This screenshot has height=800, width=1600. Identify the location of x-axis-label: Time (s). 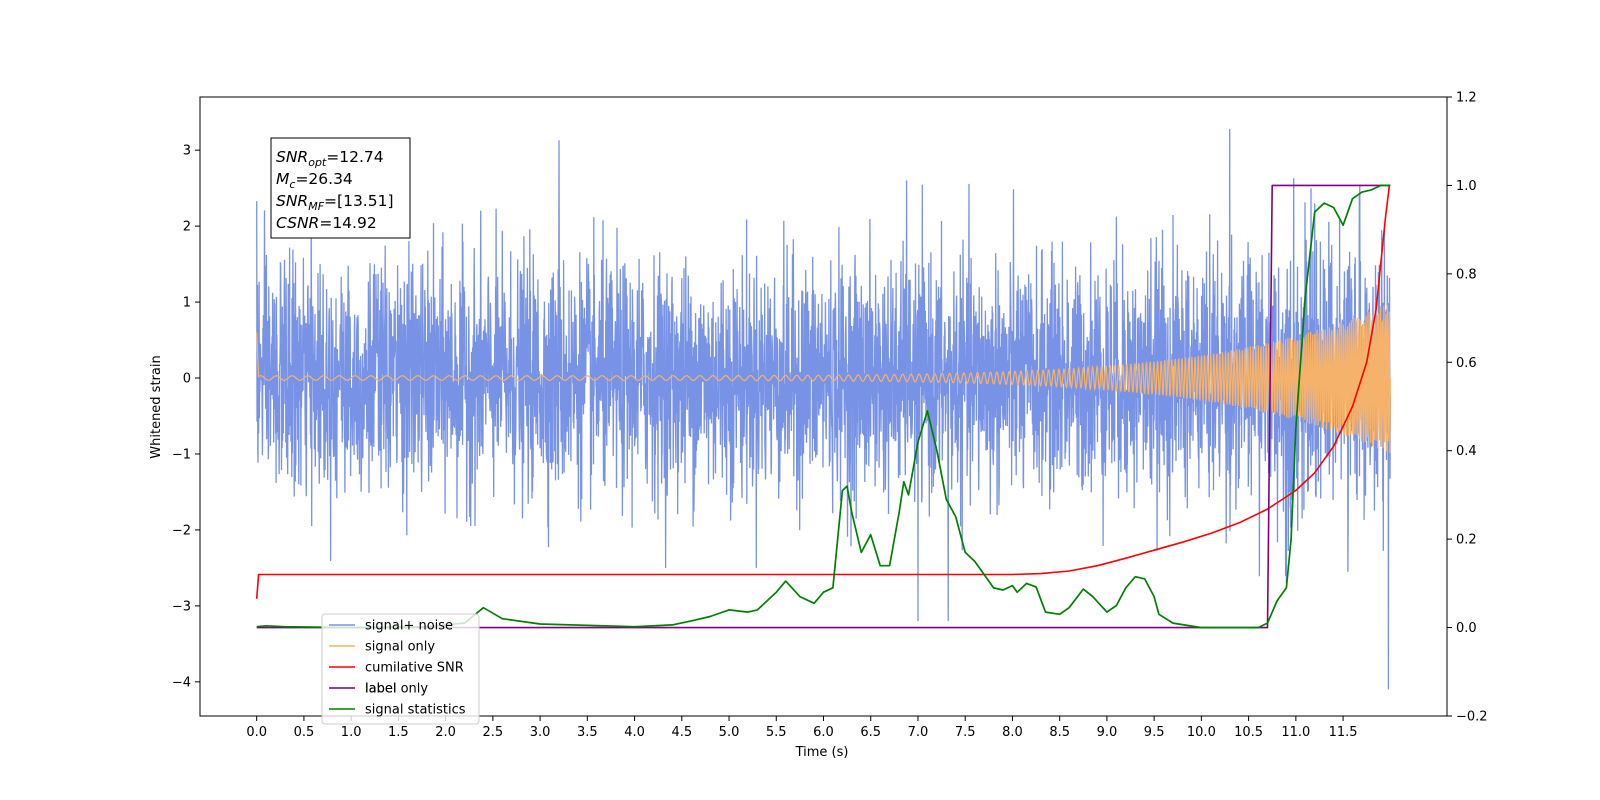
(822, 752).